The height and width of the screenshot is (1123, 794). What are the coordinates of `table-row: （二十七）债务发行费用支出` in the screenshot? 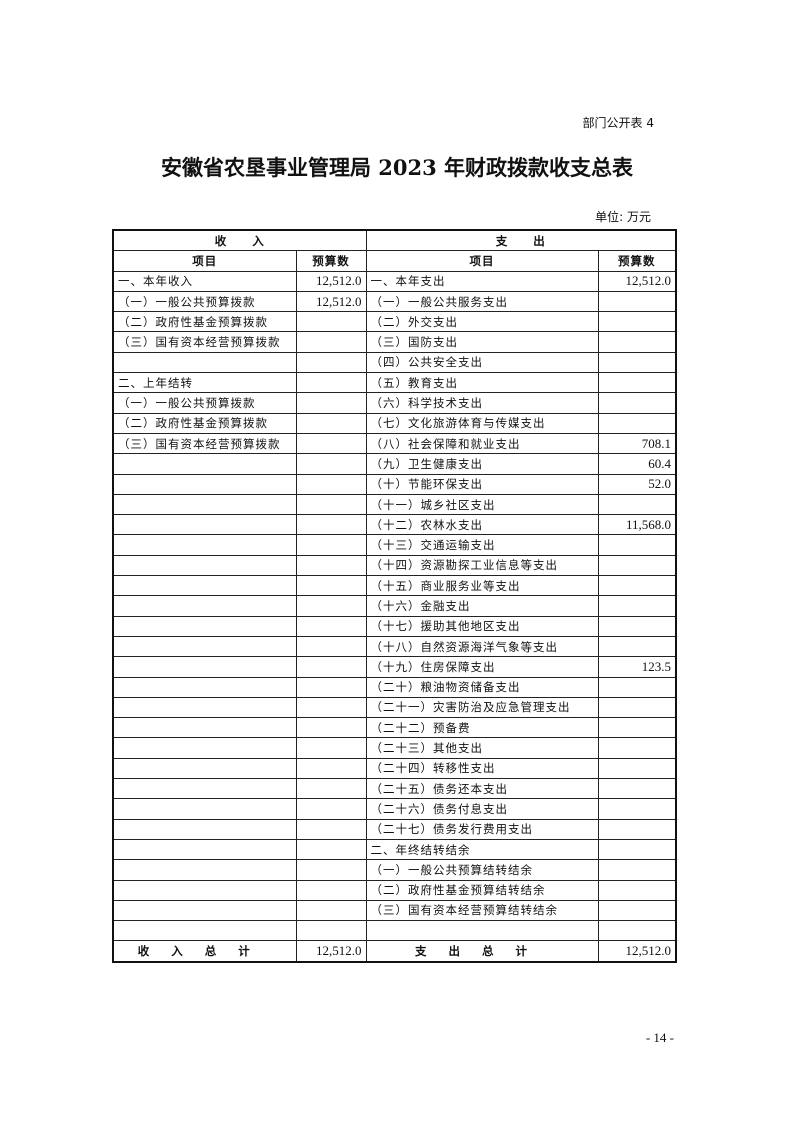 It's located at (394, 829).